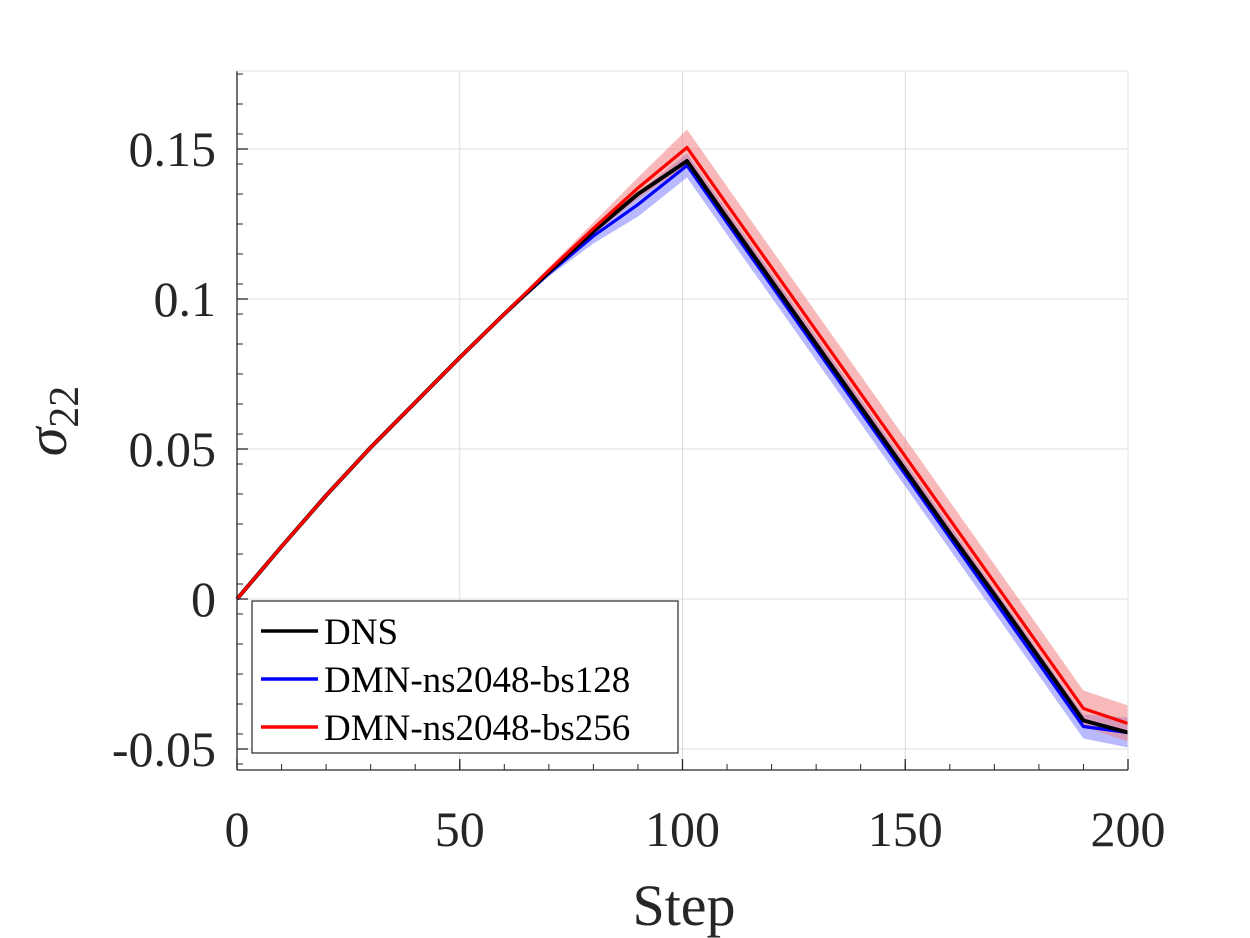 The image size is (1250, 938). What do you see at coordinates (477, 728) in the screenshot?
I see `legend-label: DMN-ns2048-bs256` at bounding box center [477, 728].